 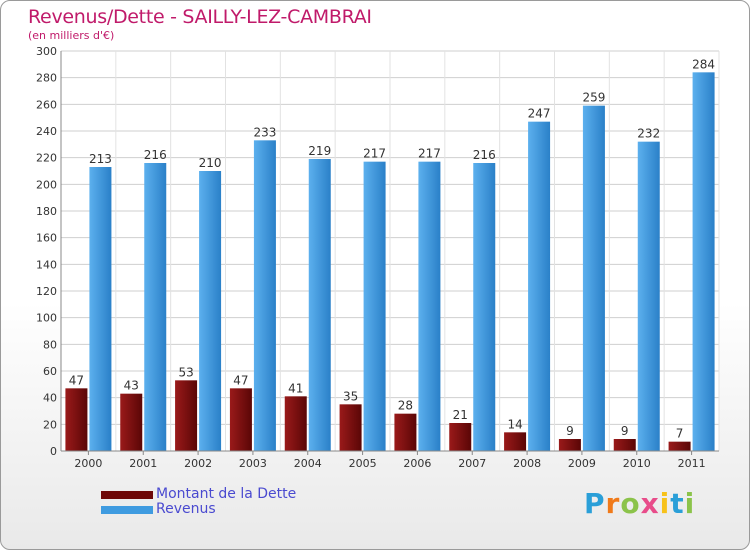 What do you see at coordinates (703, 64) in the screenshot?
I see `data-label-revenus: 284` at bounding box center [703, 64].